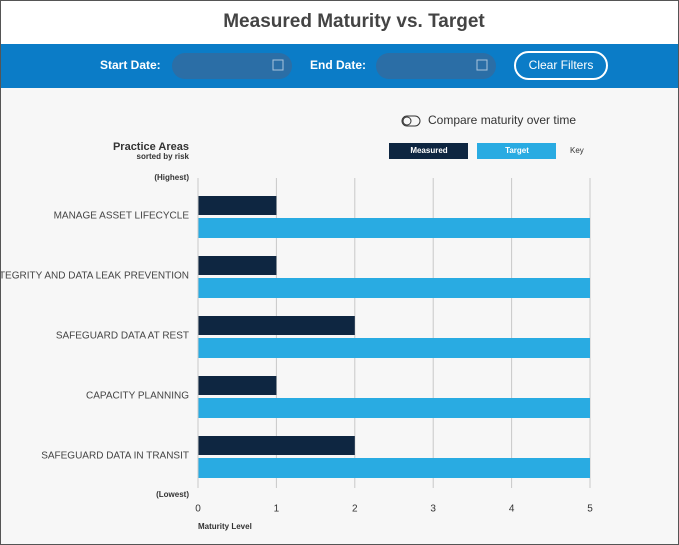 This screenshot has height=545, width=679. I want to click on legend-label: Target, so click(517, 150).